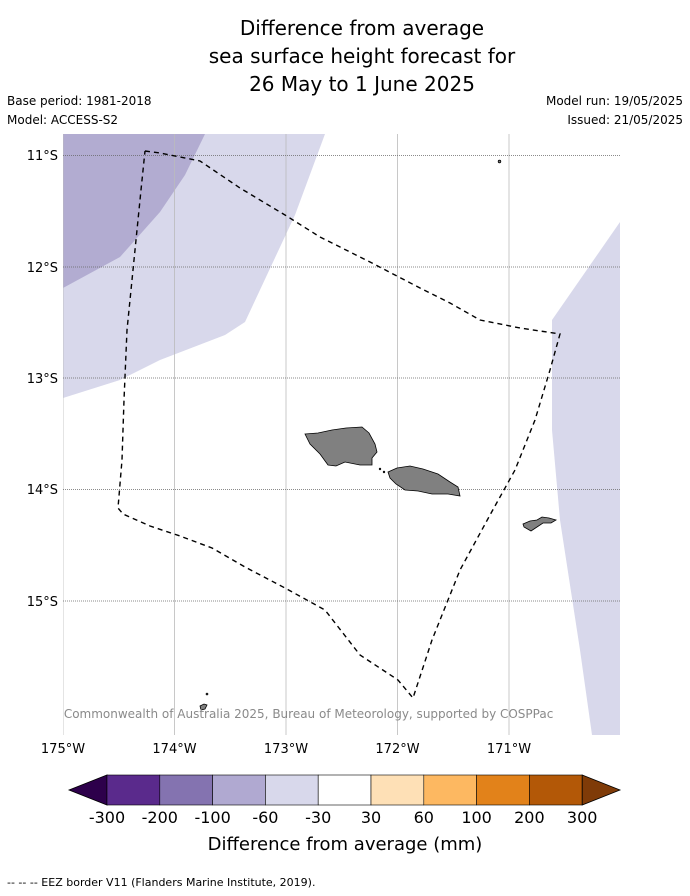 The height and width of the screenshot is (896, 690). What do you see at coordinates (87, 790) in the screenshot?
I see `colorbar-extend-low` at bounding box center [87, 790].